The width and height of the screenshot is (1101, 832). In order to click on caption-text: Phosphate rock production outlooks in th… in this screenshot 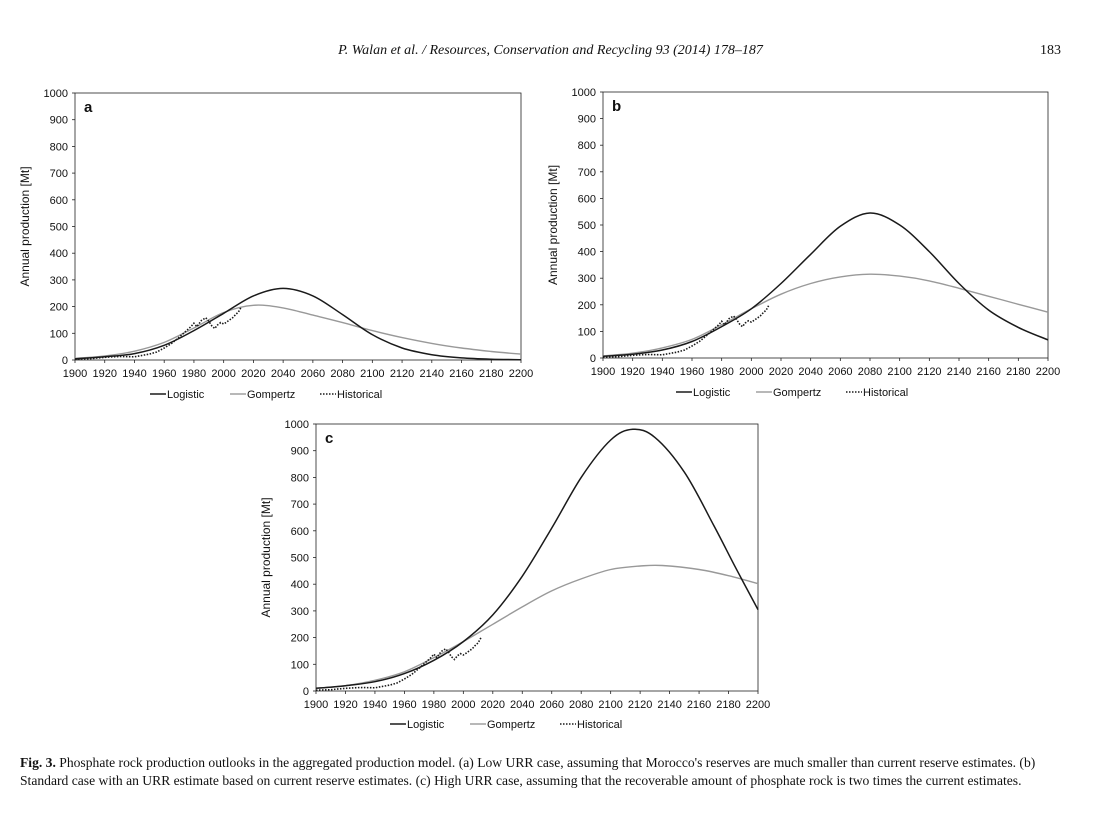, I will do `click(528, 771)`.